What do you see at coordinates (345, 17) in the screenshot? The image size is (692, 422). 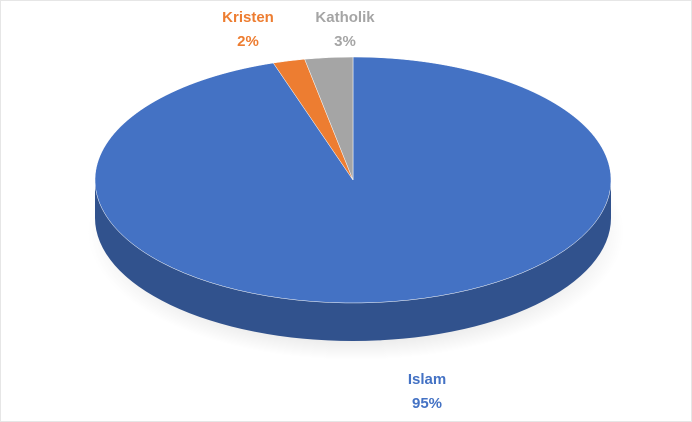 I see `category-label: Katholik` at bounding box center [345, 17].